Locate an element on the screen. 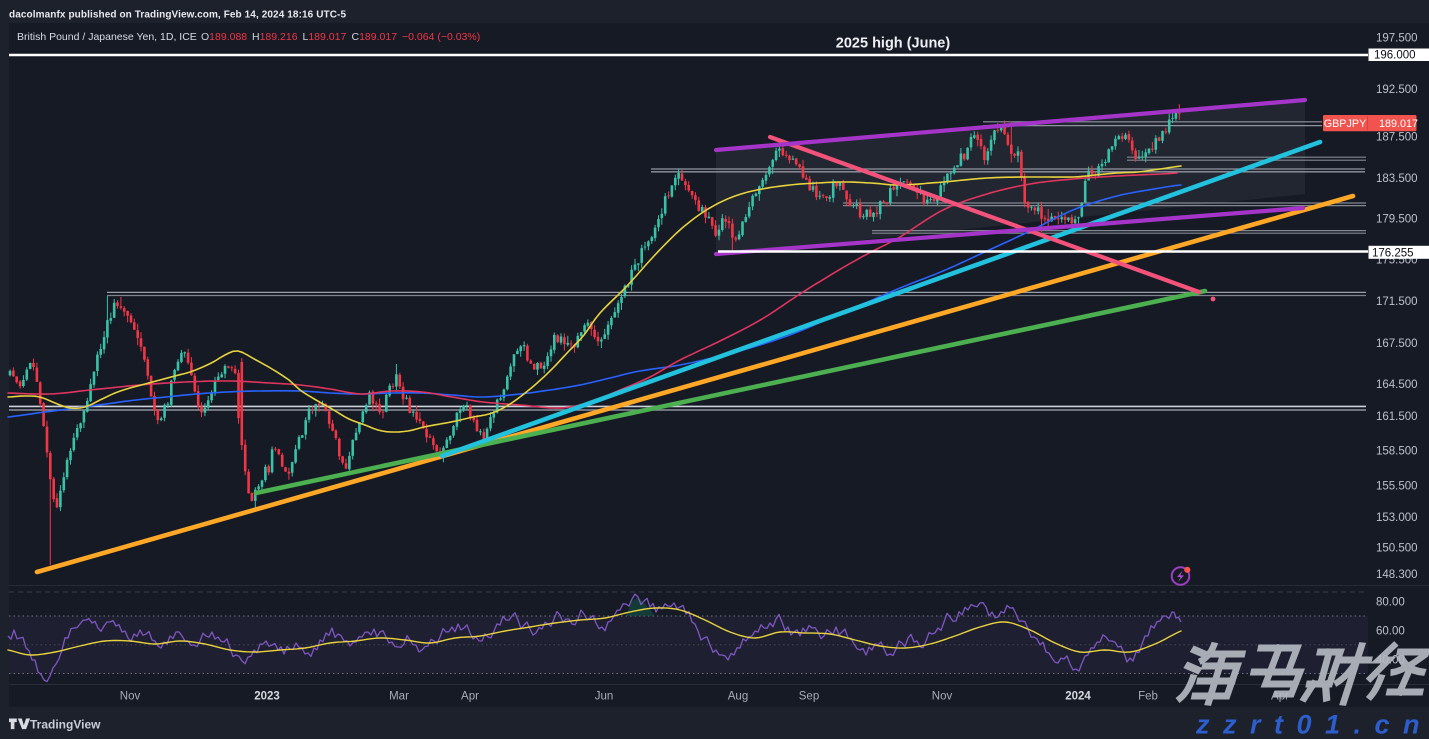 Image resolution: width=1429 pixels, height=739 pixels. svg-text: 197.500 is located at coordinates (1397, 39).